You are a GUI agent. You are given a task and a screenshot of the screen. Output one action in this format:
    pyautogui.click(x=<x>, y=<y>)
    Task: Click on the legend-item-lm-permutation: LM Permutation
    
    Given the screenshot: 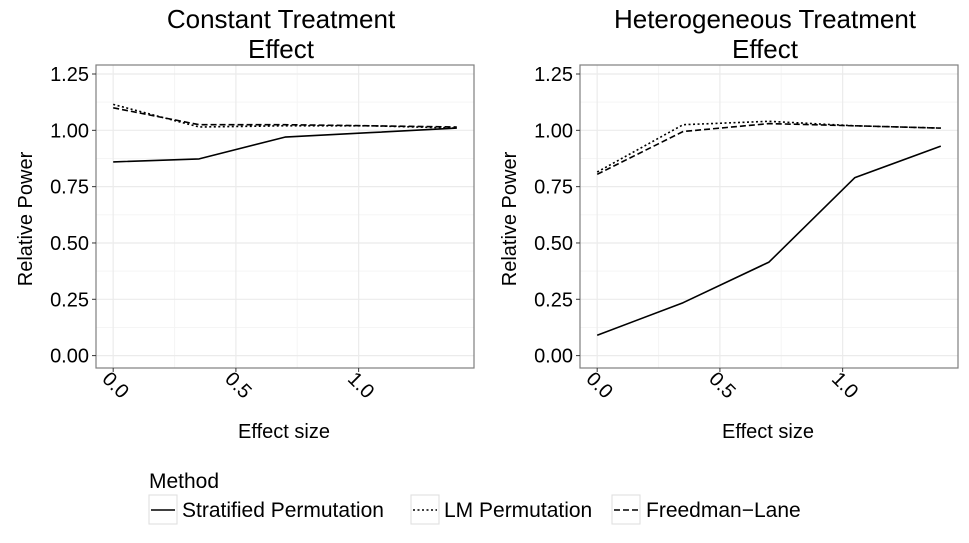 What is the action you would take?
    pyautogui.click(x=501, y=509)
    